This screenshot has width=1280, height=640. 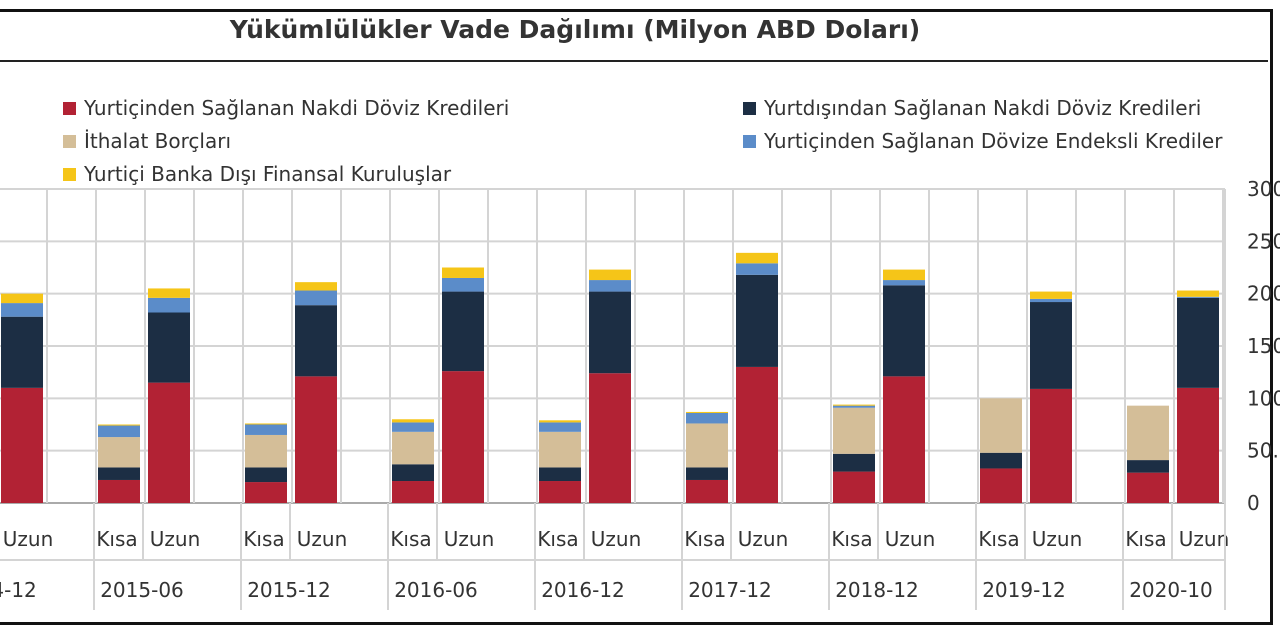 What do you see at coordinates (877, 590) in the screenshot?
I see `x-group-label: 2018-12` at bounding box center [877, 590].